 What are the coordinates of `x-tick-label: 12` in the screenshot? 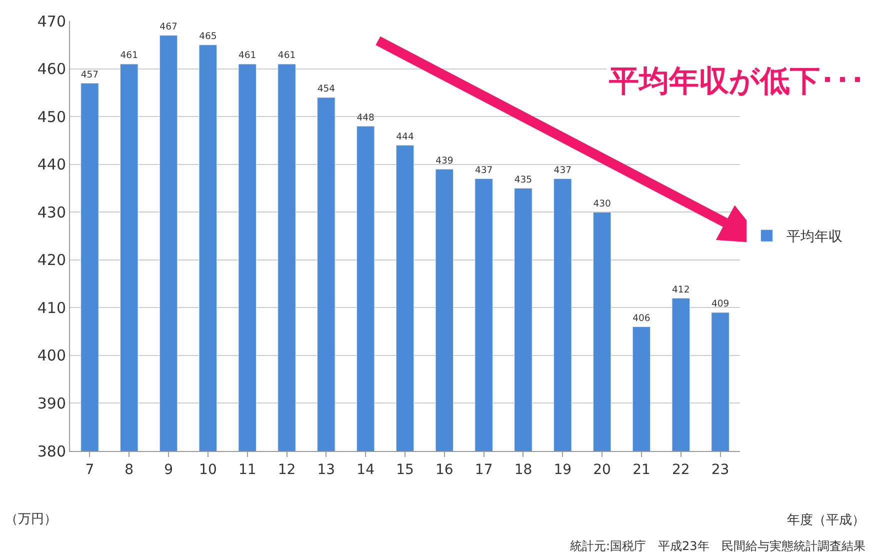 It's located at (287, 470).